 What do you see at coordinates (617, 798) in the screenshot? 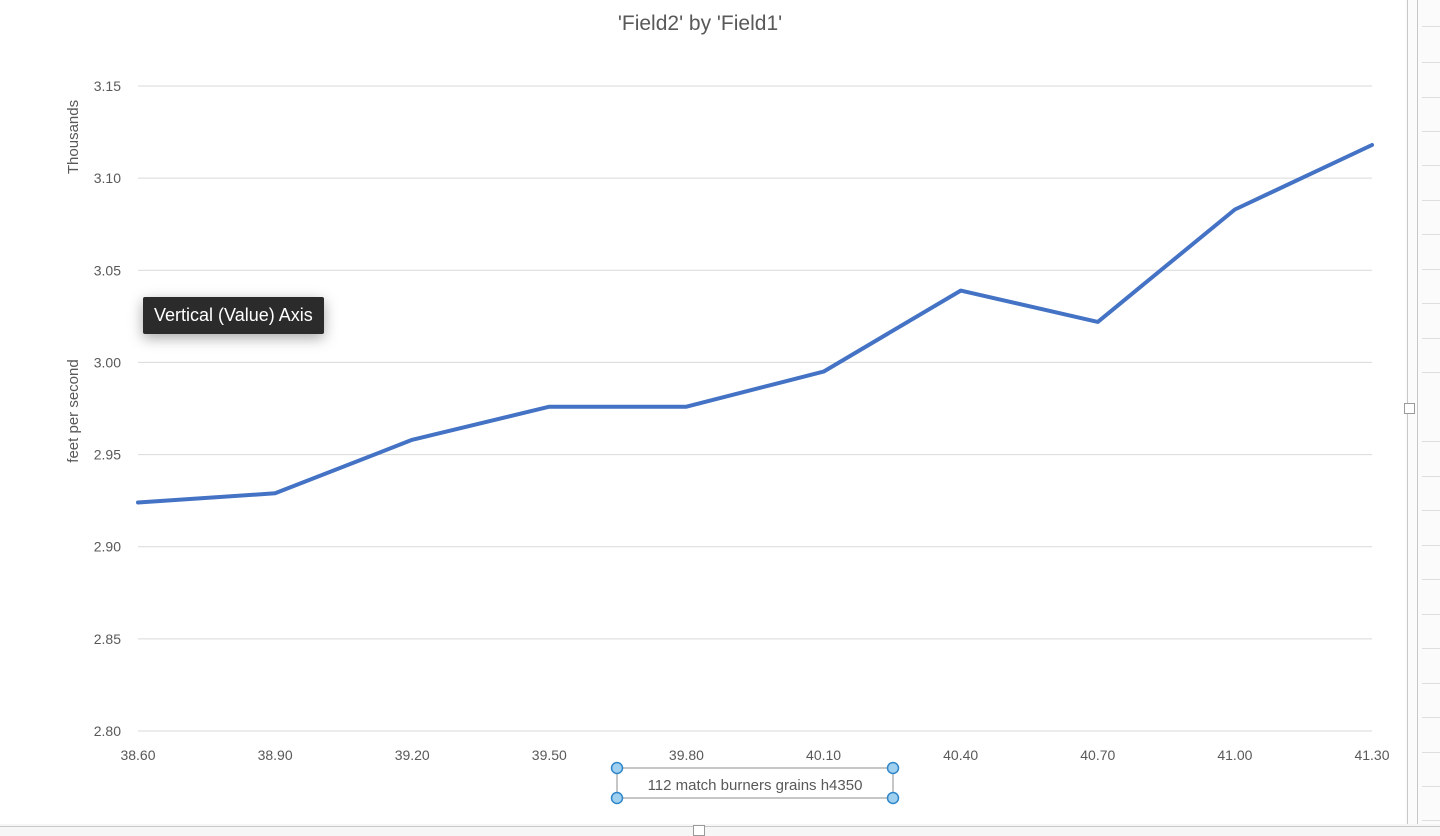
I see `resize-handle-bottom-left` at bounding box center [617, 798].